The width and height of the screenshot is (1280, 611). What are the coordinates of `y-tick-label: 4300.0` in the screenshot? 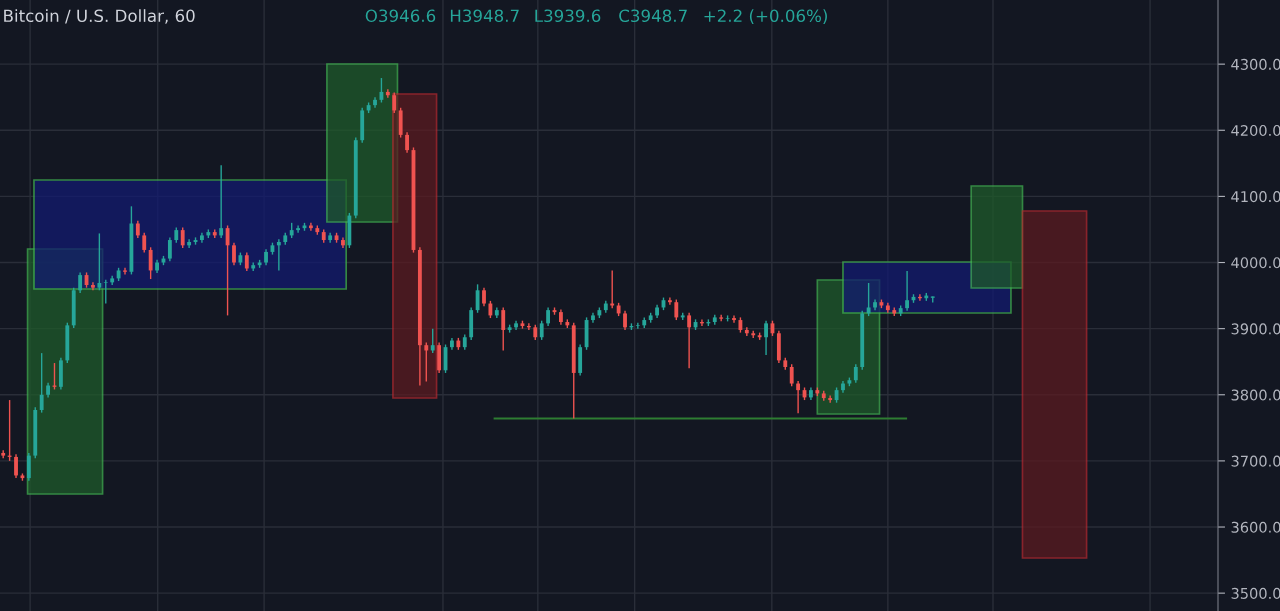 It's located at (1255, 64).